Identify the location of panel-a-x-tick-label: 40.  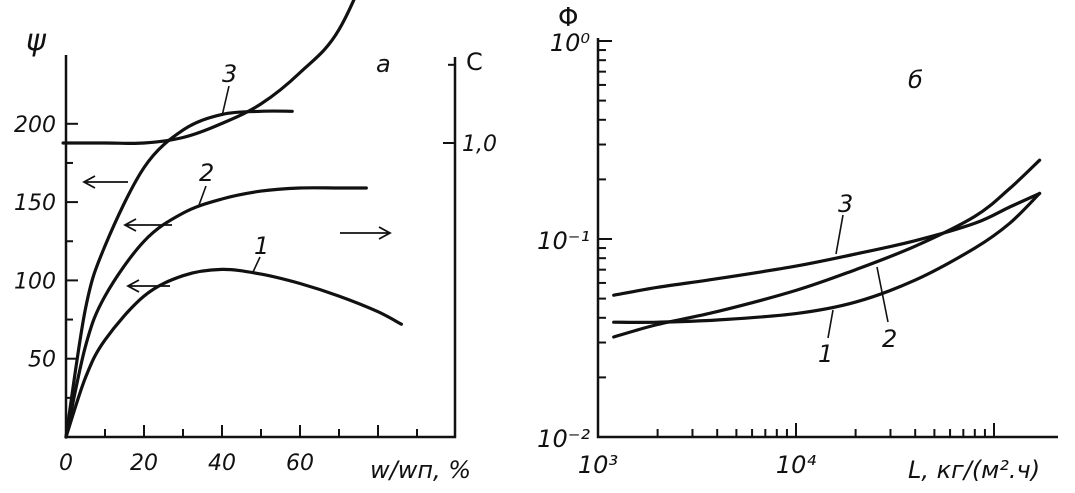
(222, 463).